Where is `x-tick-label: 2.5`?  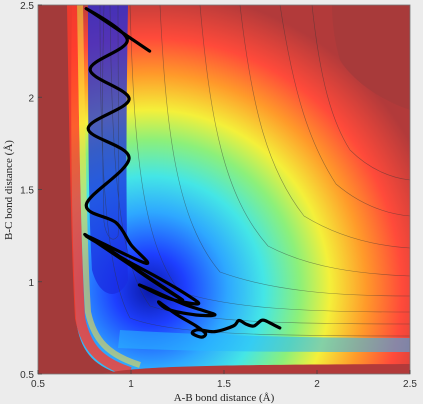
x-tick-label: 2.5 is located at coordinates (410, 384).